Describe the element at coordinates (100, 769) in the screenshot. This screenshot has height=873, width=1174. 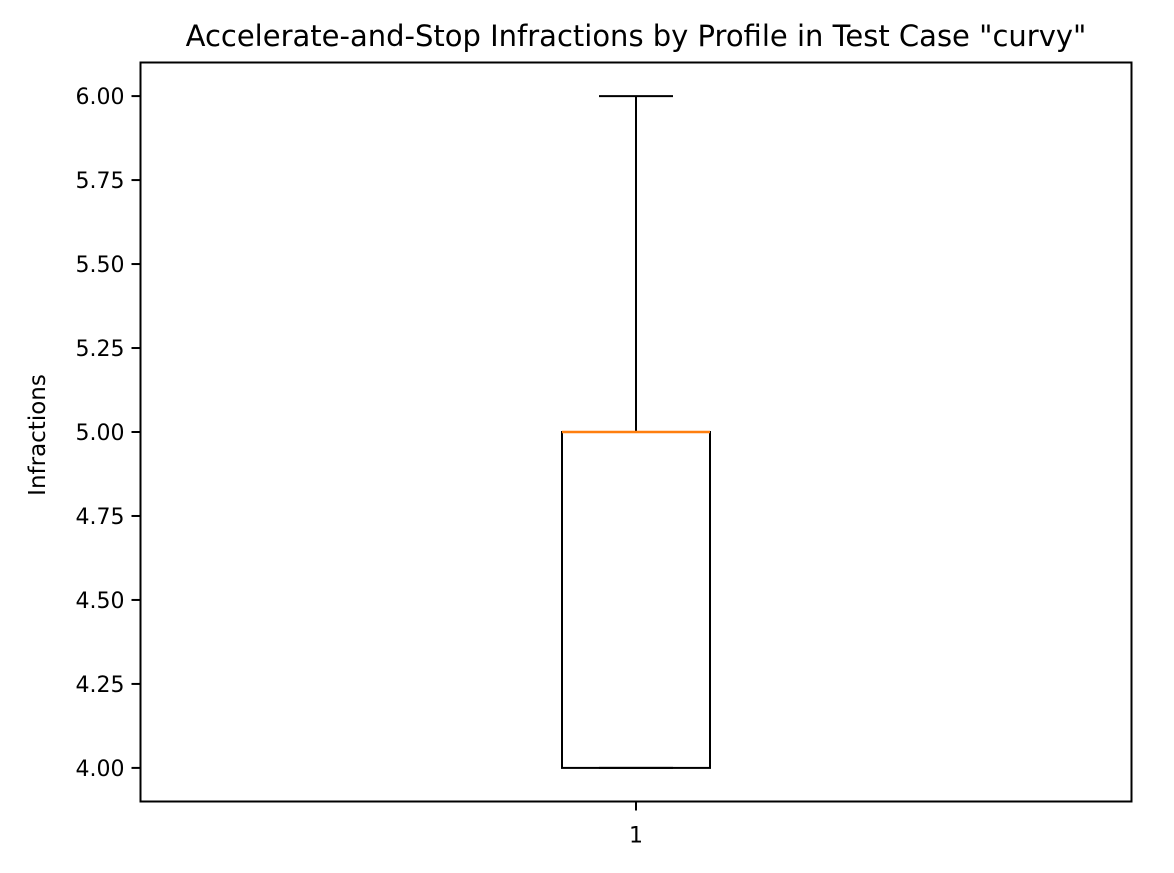
I see `y-tick-label: 4.00` at that location.